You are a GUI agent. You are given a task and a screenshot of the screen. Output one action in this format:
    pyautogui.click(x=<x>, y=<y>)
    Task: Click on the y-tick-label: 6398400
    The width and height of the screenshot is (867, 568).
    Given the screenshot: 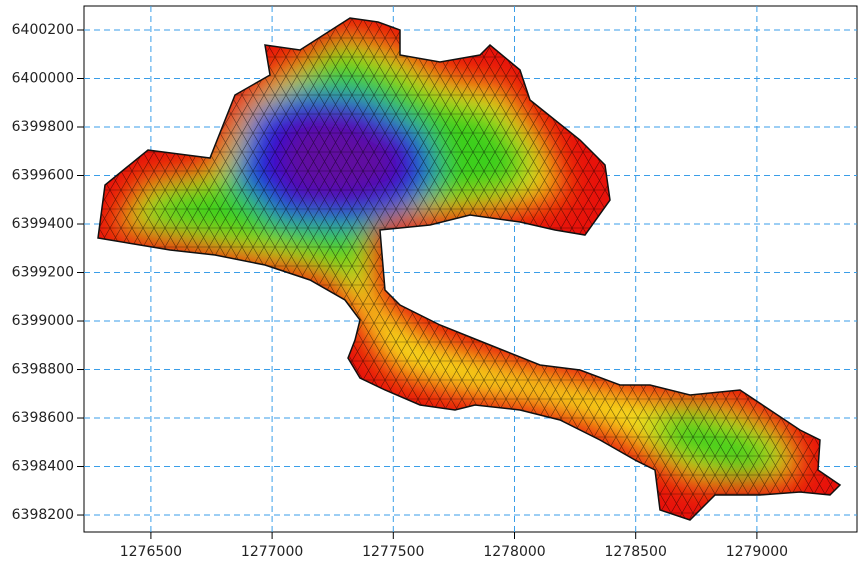 What is the action you would take?
    pyautogui.click(x=43, y=467)
    